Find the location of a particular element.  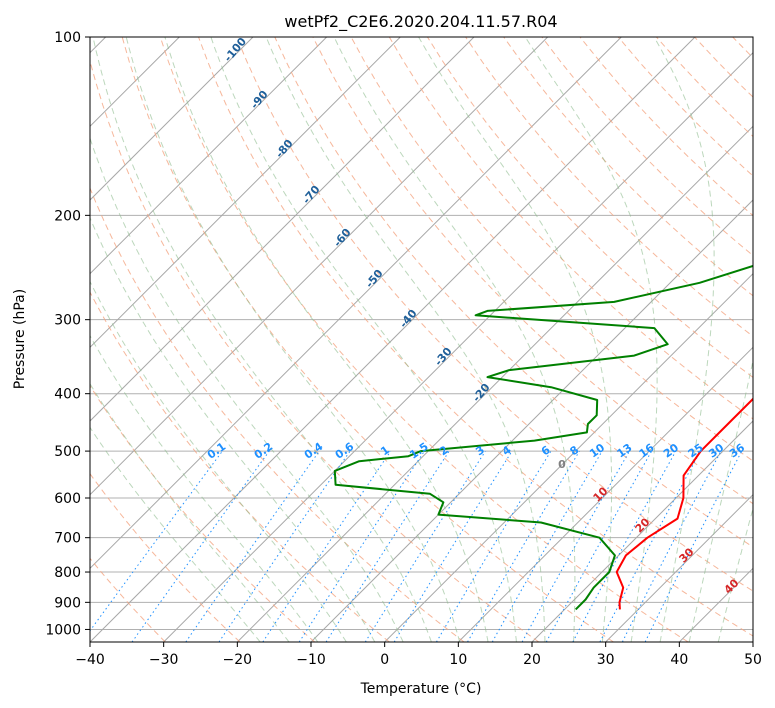

y-tick-label: 1000 is located at coordinates (63, 630).